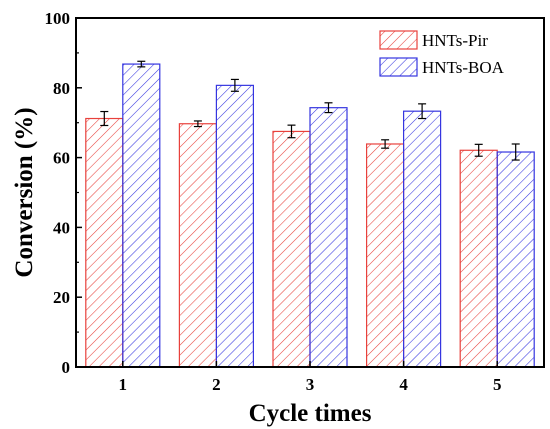 The height and width of the screenshot is (429, 550). What do you see at coordinates (216, 384) in the screenshot?
I see `x-tick-label: 2` at bounding box center [216, 384].